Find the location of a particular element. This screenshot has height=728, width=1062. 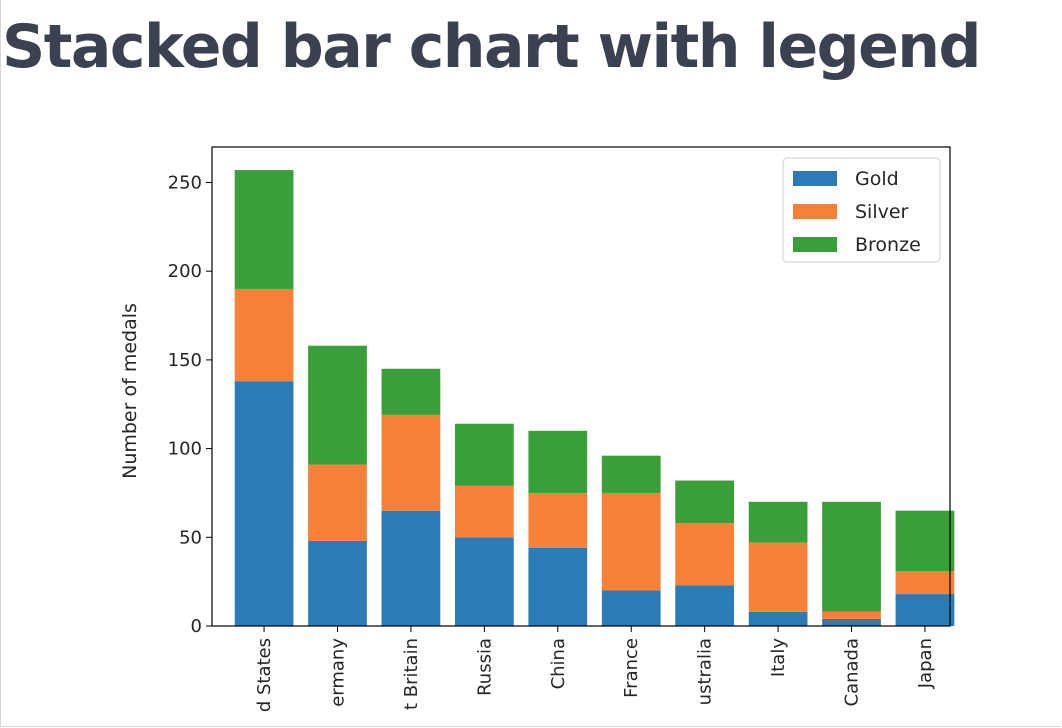

y-tick-label-200: 200 is located at coordinates (185, 271).